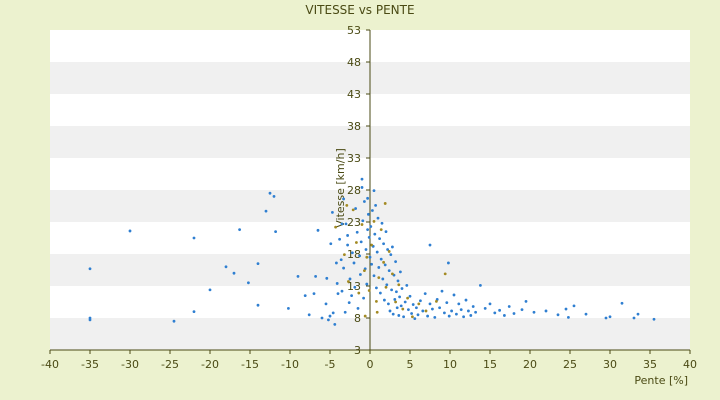  What do you see at coordinates (290, 364) in the screenshot?
I see `x-tick-label: -10` at bounding box center [290, 364].